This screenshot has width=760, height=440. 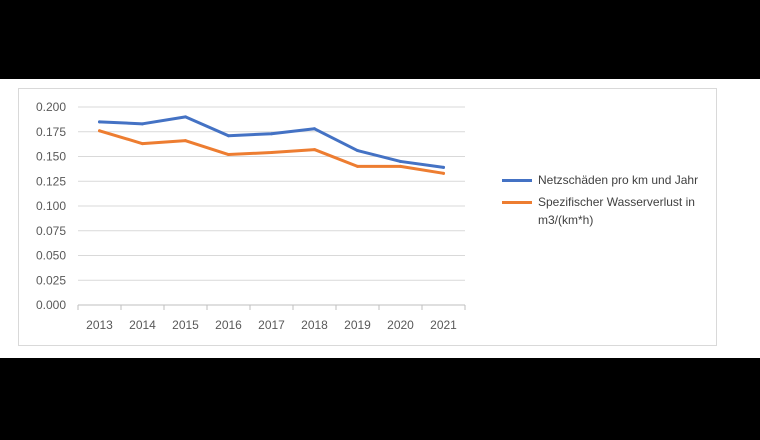 What do you see at coordinates (51, 157) in the screenshot?
I see `y-tick-label-0.150: 0.150` at bounding box center [51, 157].